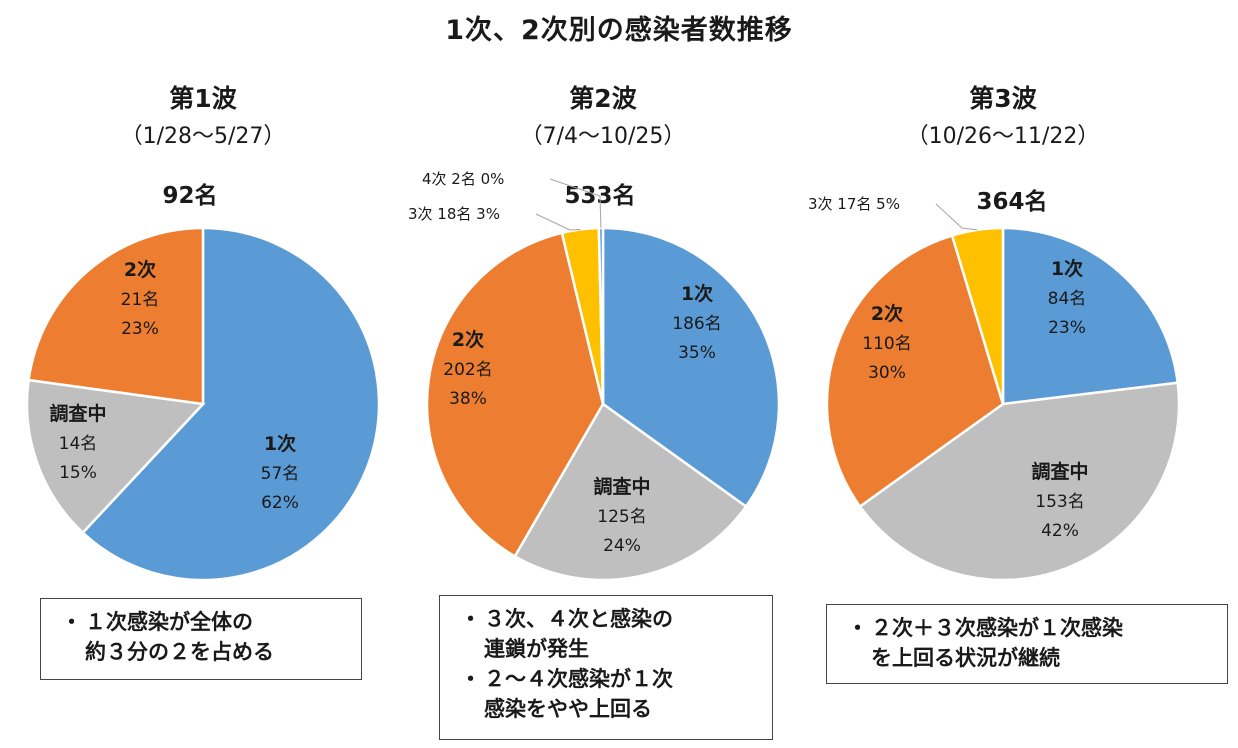  I want to click on slice-label-percent: 35%, so click(697, 353).